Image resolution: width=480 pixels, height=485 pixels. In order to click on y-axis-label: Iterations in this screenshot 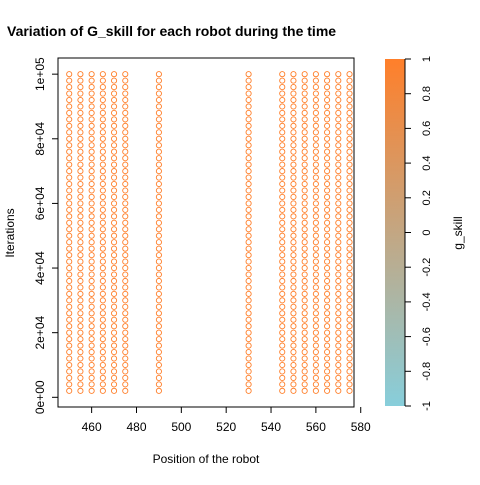, I will do `click(10, 232)`.